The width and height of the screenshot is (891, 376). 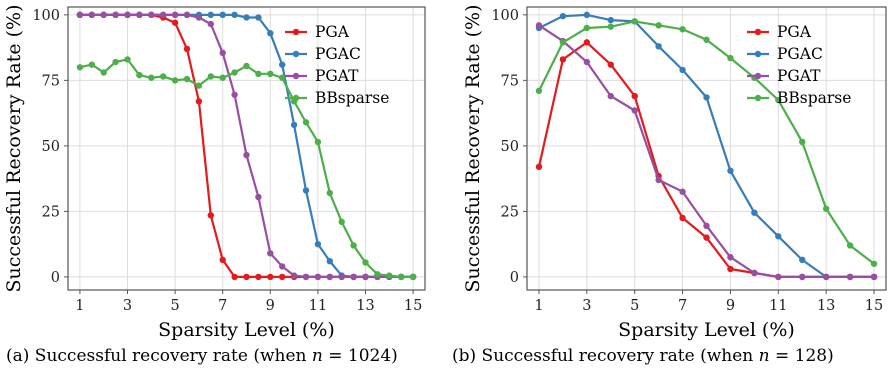 I want to click on legend-label: BBsparse, so click(x=814, y=98).